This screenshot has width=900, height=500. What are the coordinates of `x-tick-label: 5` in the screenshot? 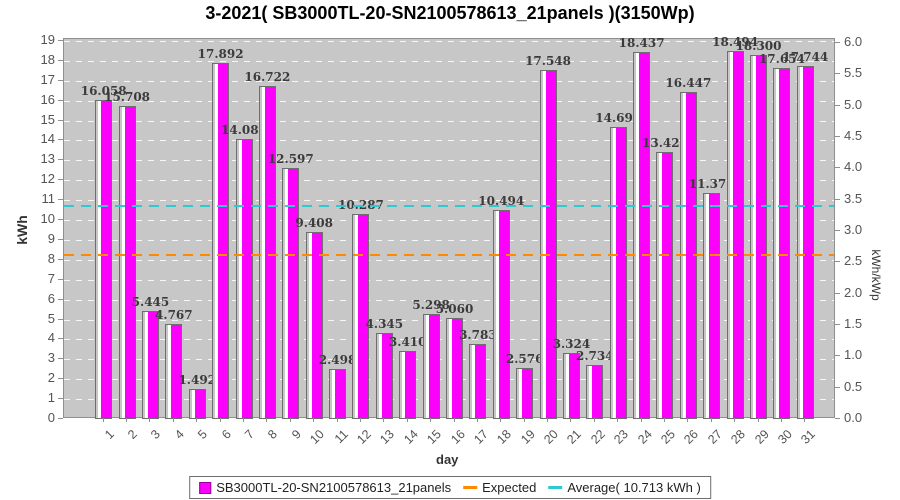 It's located at (203, 434).